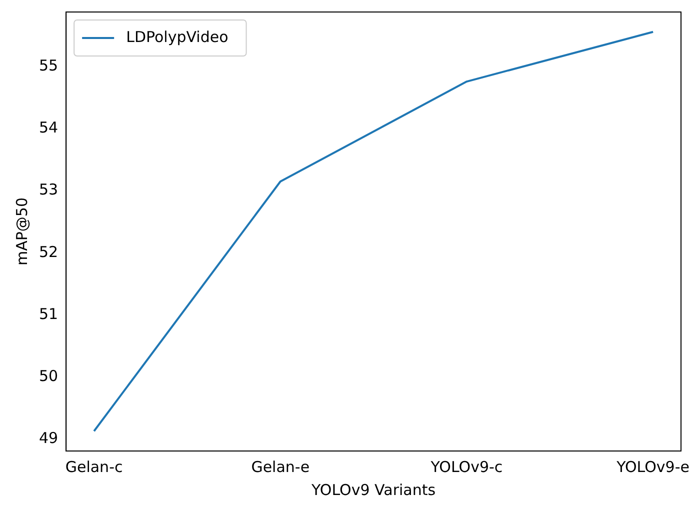 This screenshot has width=695, height=506. What do you see at coordinates (280, 467) in the screenshot?
I see `x-tick-label: Gelan-e` at bounding box center [280, 467].